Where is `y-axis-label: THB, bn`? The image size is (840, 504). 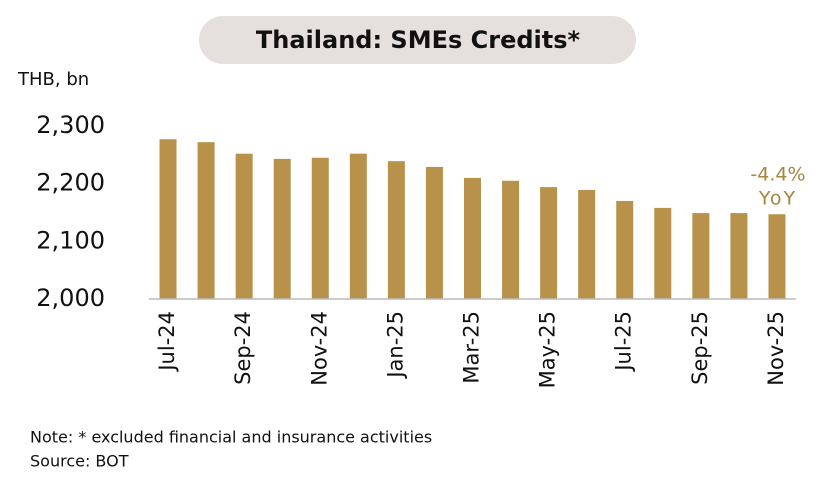 y-axis-label: THB, bn is located at coordinates (53, 79).